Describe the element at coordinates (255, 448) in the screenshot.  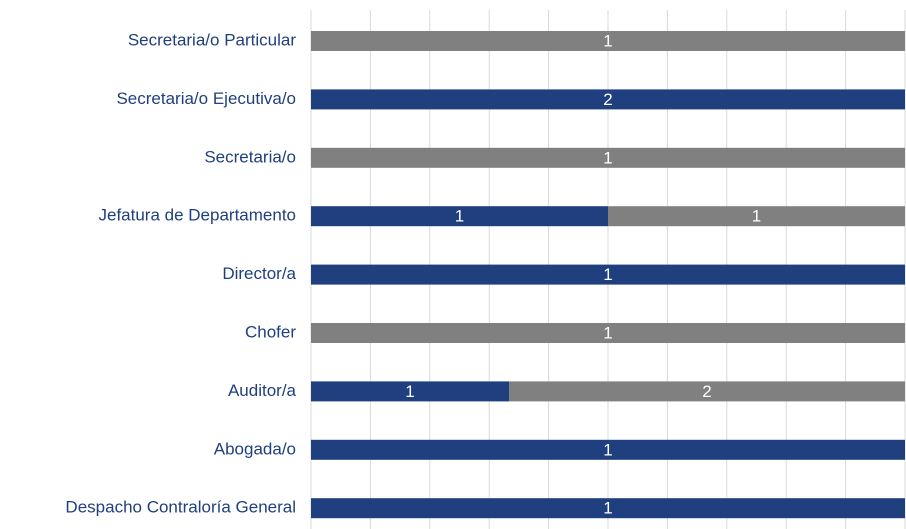
I see `y-tick-label: Abogada/o` at that location.